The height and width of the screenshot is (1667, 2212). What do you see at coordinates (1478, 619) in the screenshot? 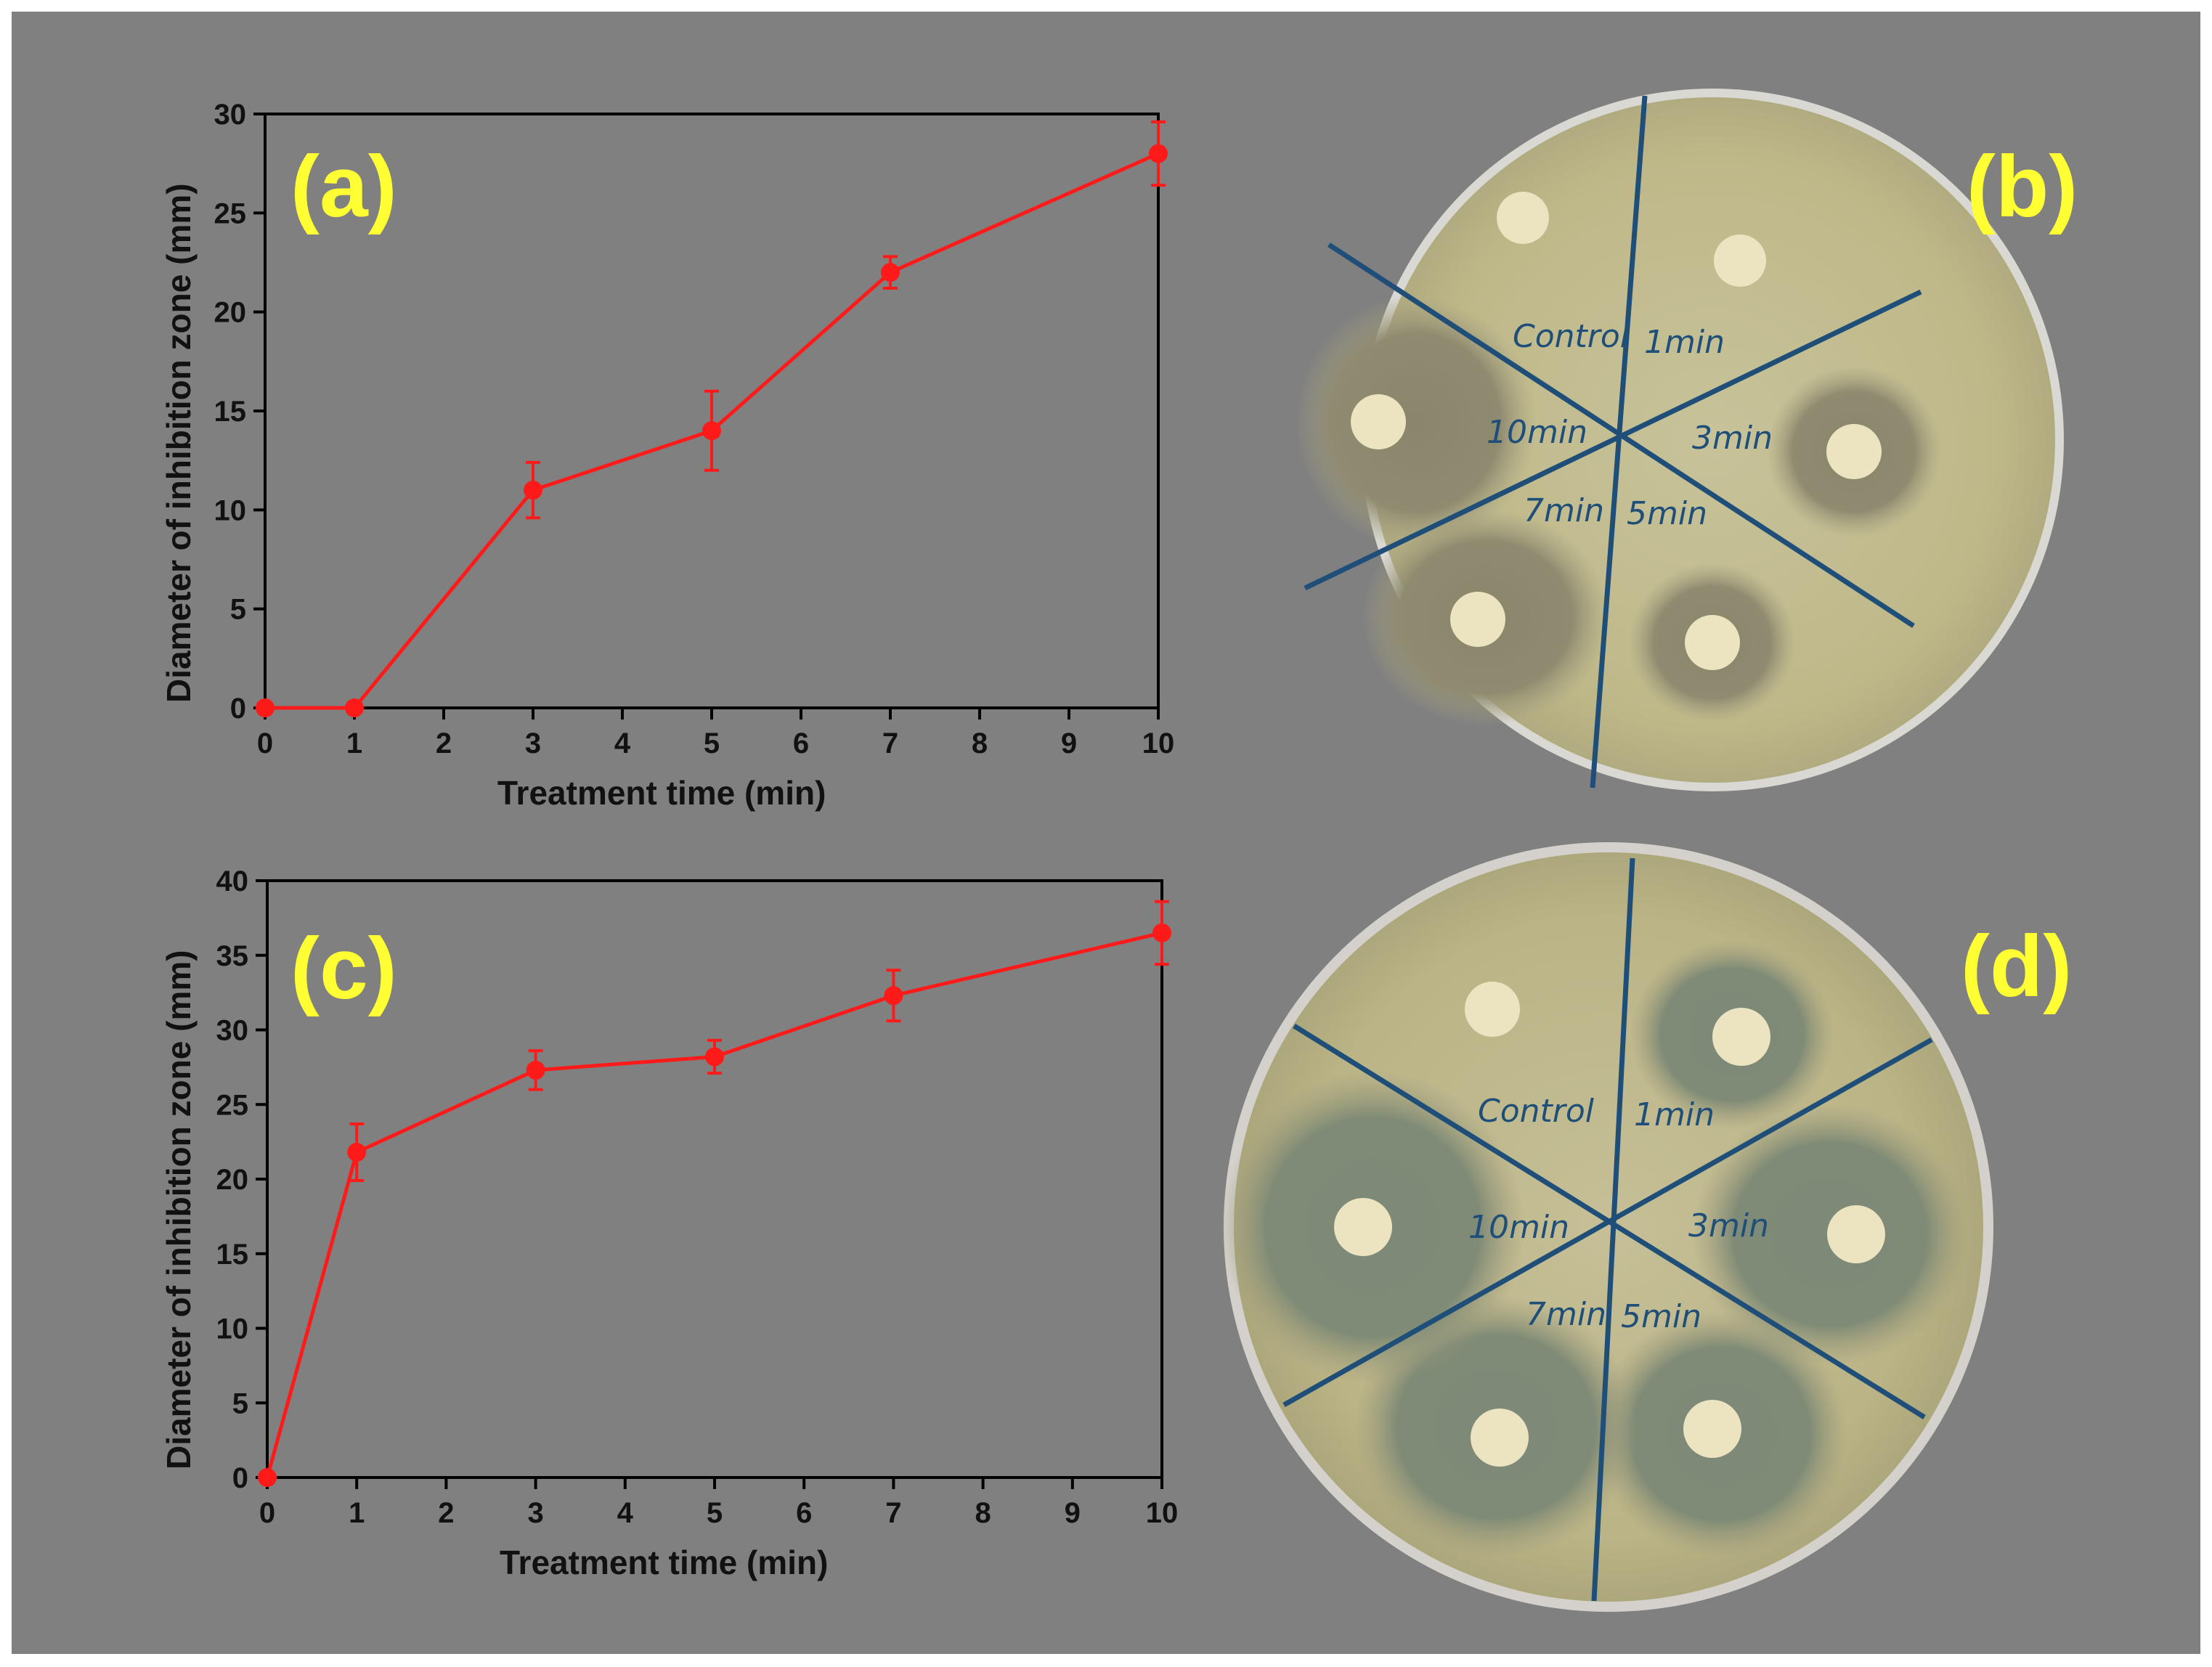
I see `disc-7min-b` at bounding box center [1478, 619].